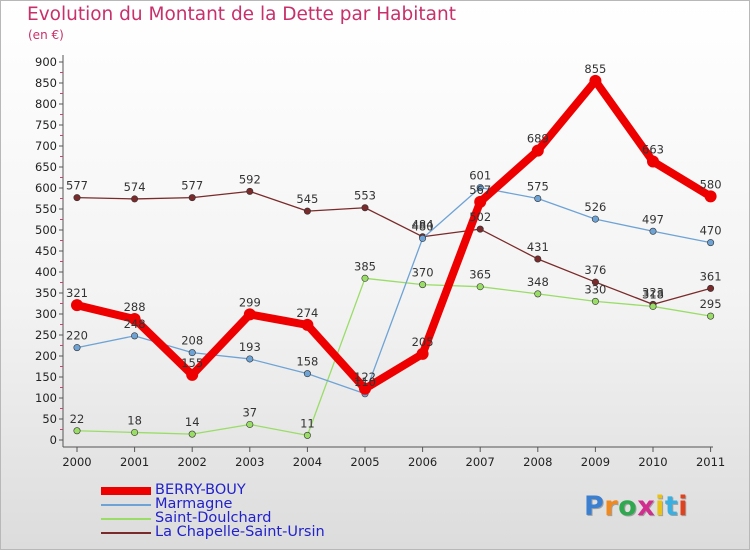 Image resolution: width=750 pixels, height=550 pixels. What do you see at coordinates (250, 179) in the screenshot?
I see `data-label: 592` at bounding box center [250, 179].